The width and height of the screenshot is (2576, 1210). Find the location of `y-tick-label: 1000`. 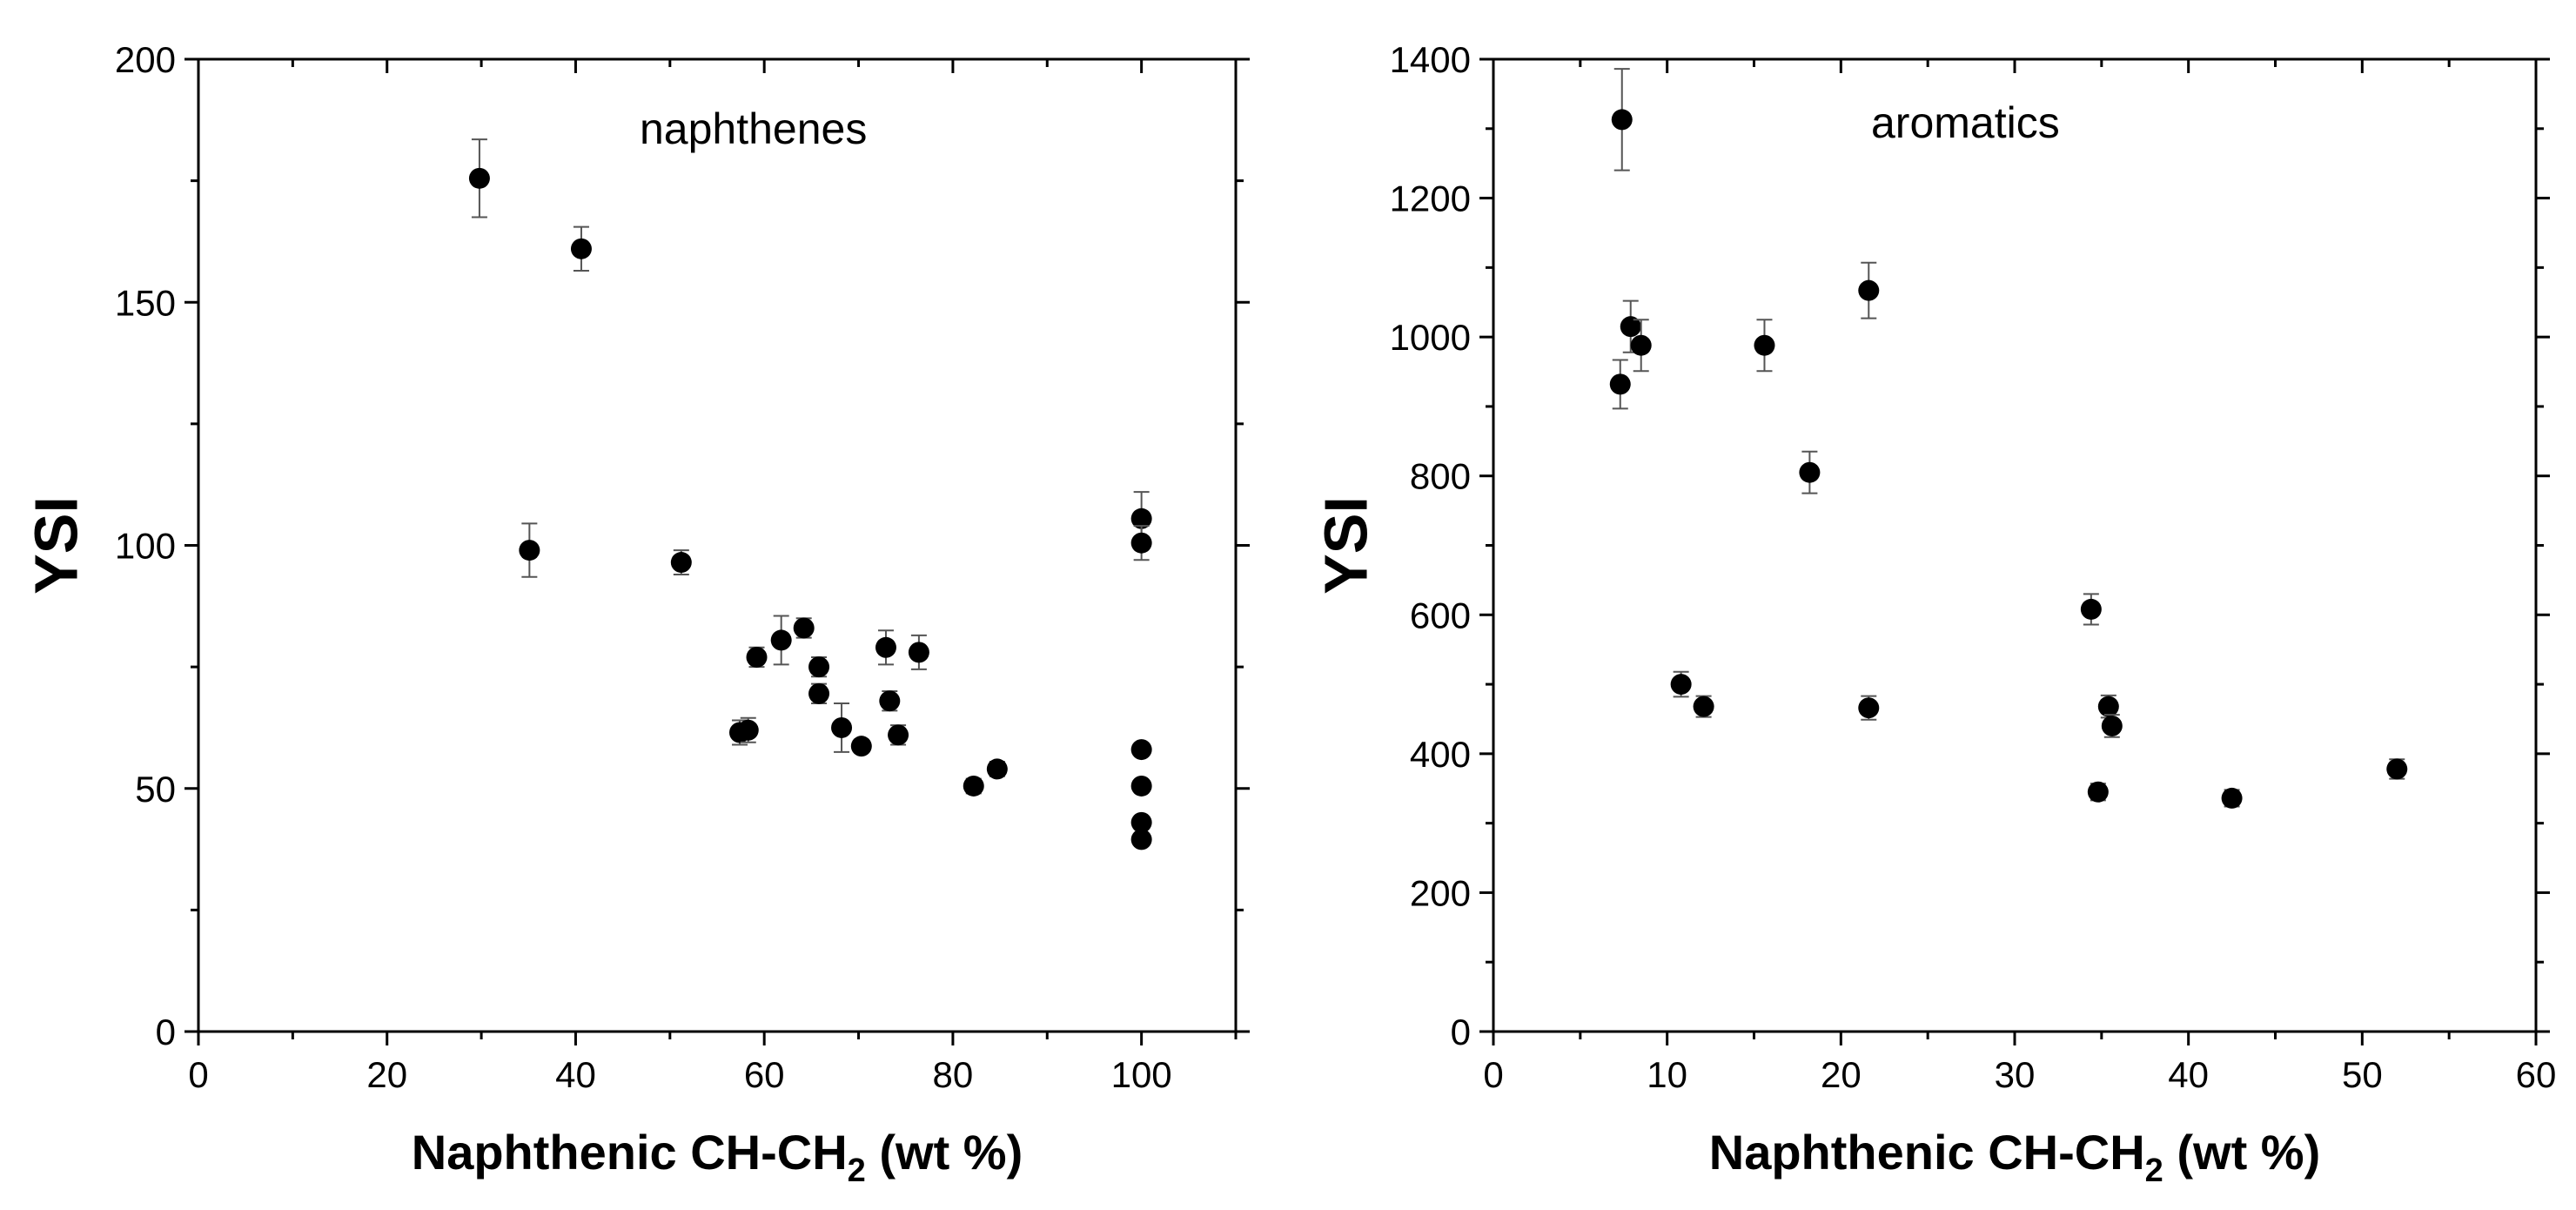

y-tick-label: 1000 is located at coordinates (1430, 337).